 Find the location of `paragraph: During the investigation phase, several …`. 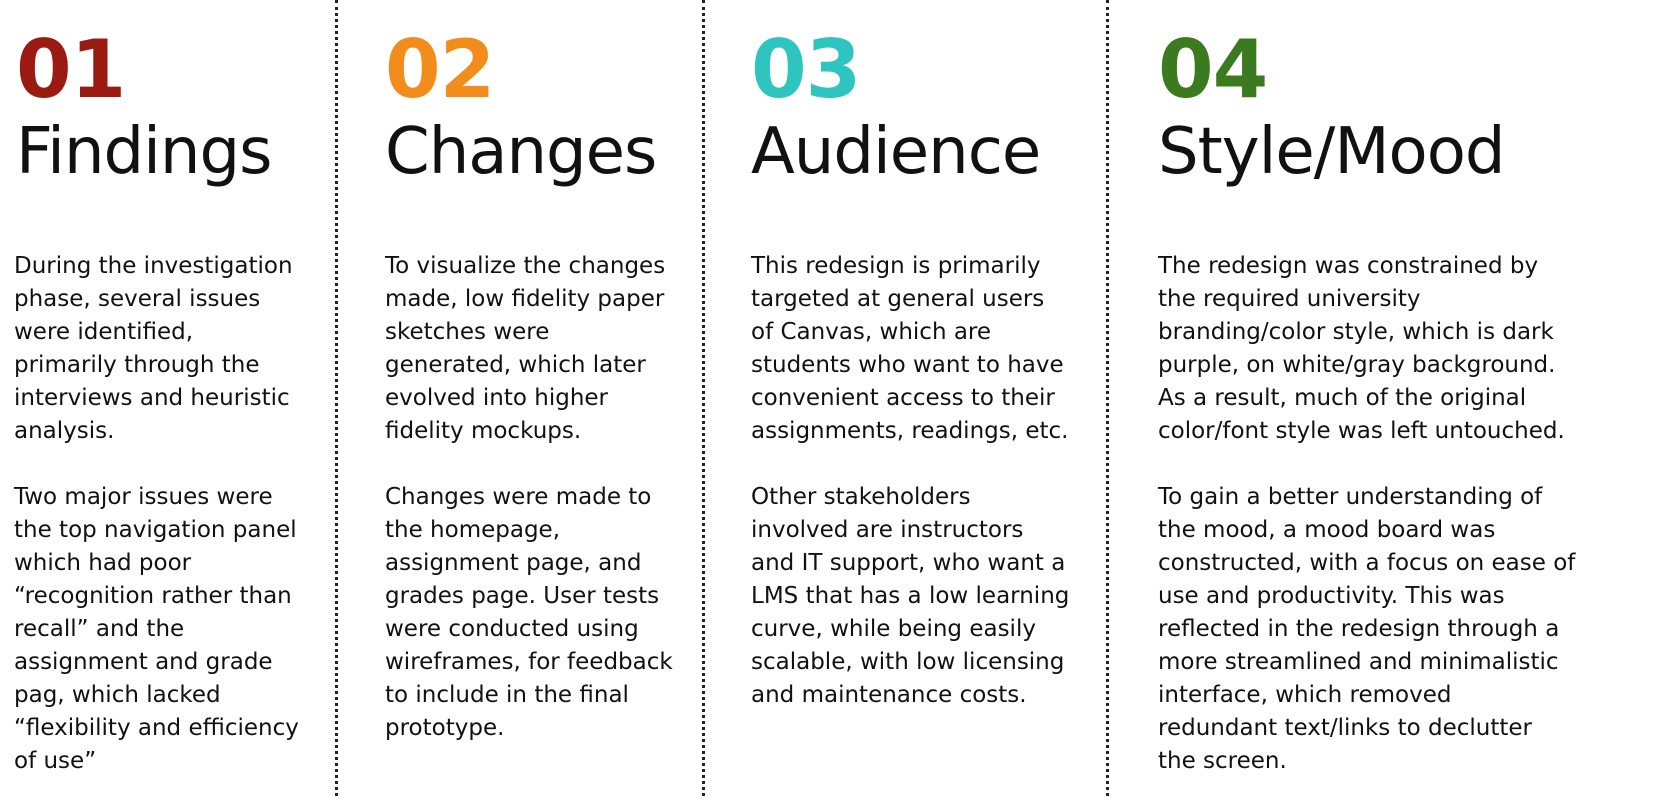

paragraph: During the investigation phase, several … is located at coordinates (153, 348).